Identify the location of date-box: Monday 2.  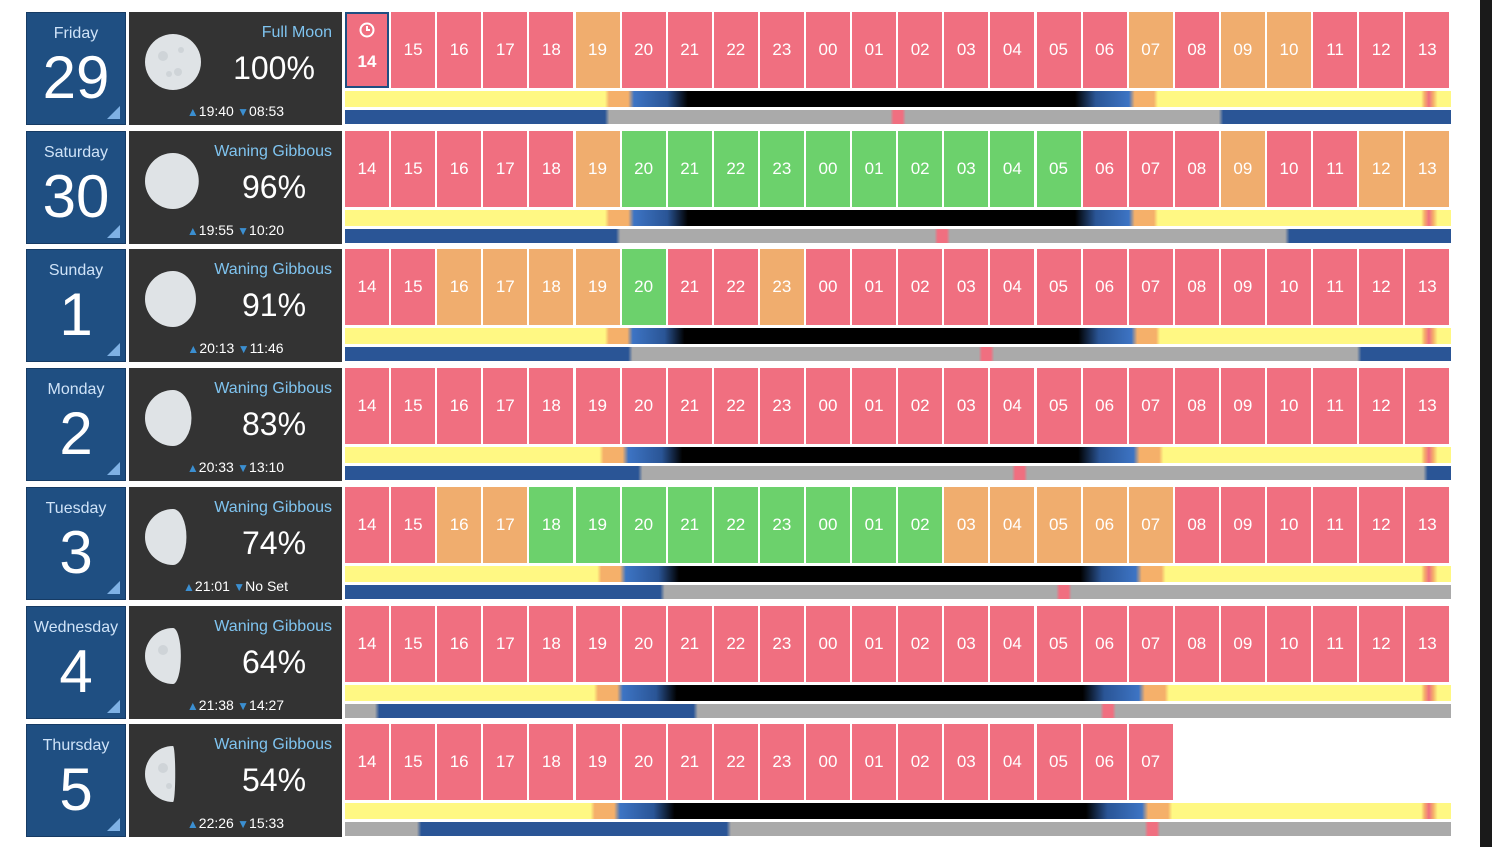
(76, 425).